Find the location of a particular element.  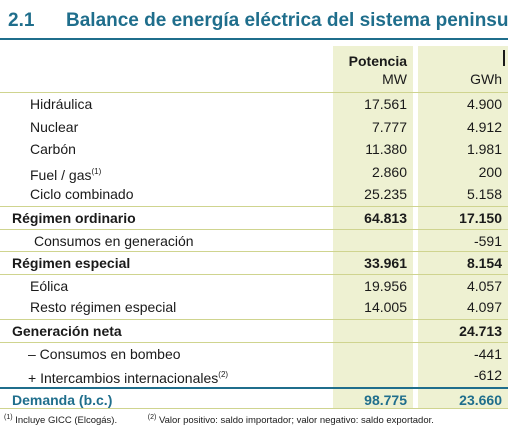

row-label: – Consumos en bombeo is located at coordinates (104, 353).